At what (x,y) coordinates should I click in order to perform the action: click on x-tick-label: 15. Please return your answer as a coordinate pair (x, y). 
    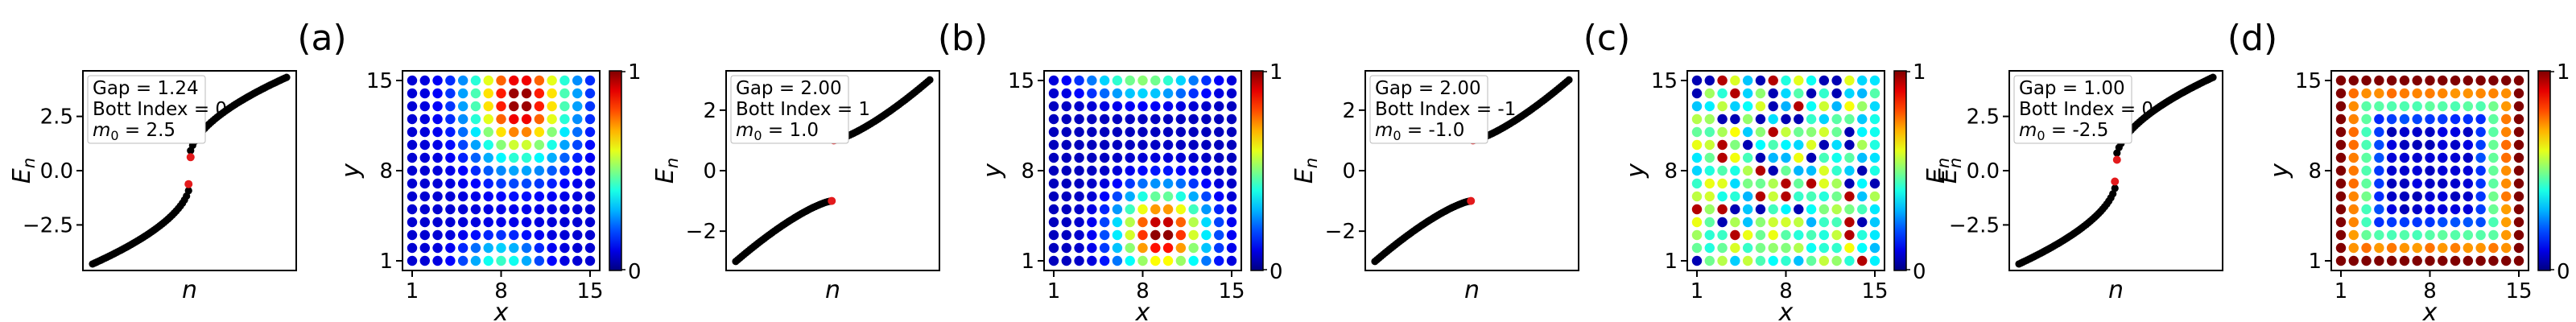
    Looking at the image, I should click on (2518, 291).